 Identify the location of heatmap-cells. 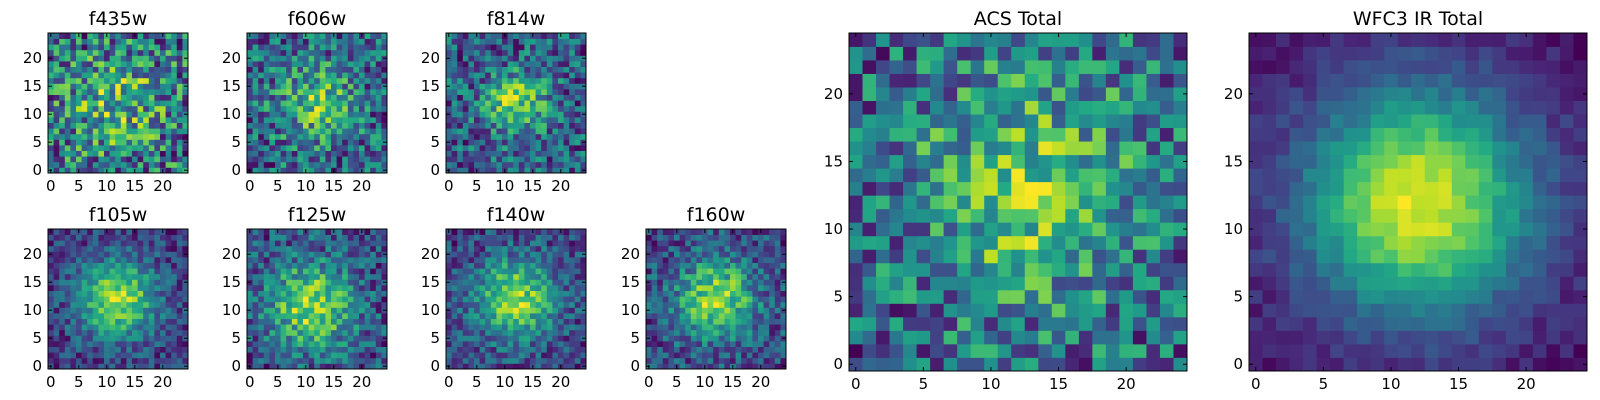
(118, 103).